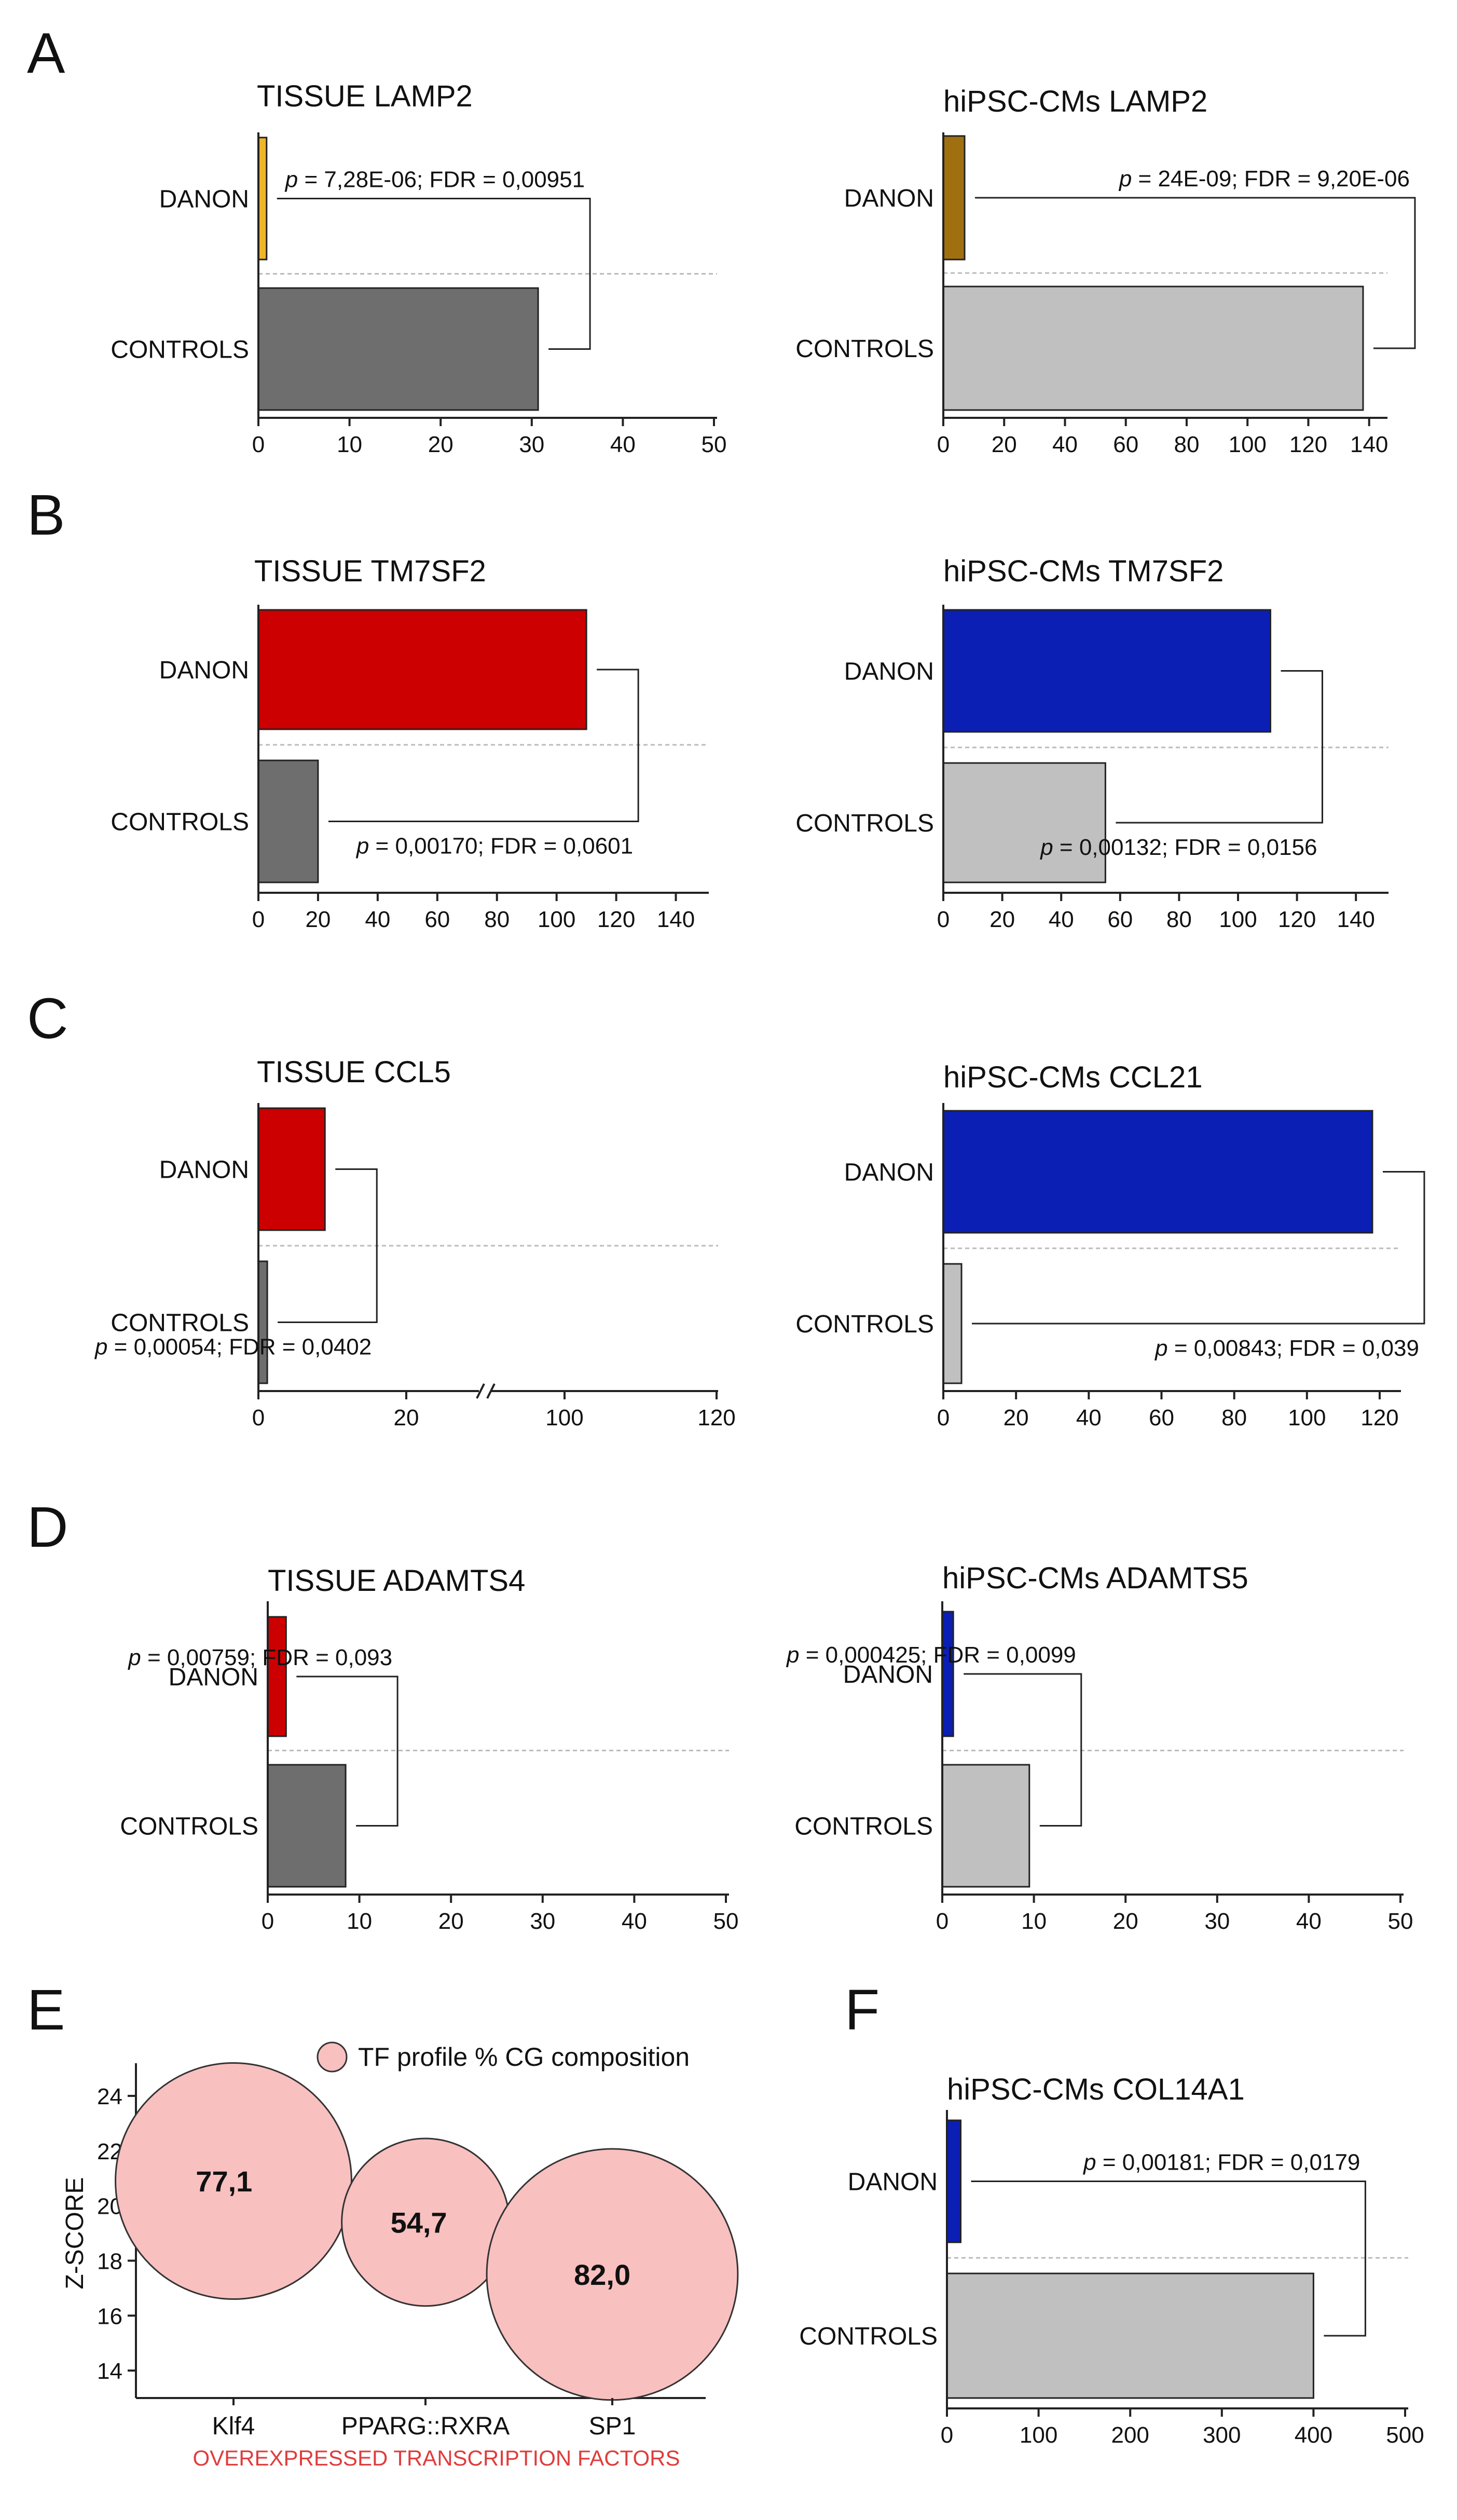  I want to click on panel-letter-e: E, so click(46, 2010).